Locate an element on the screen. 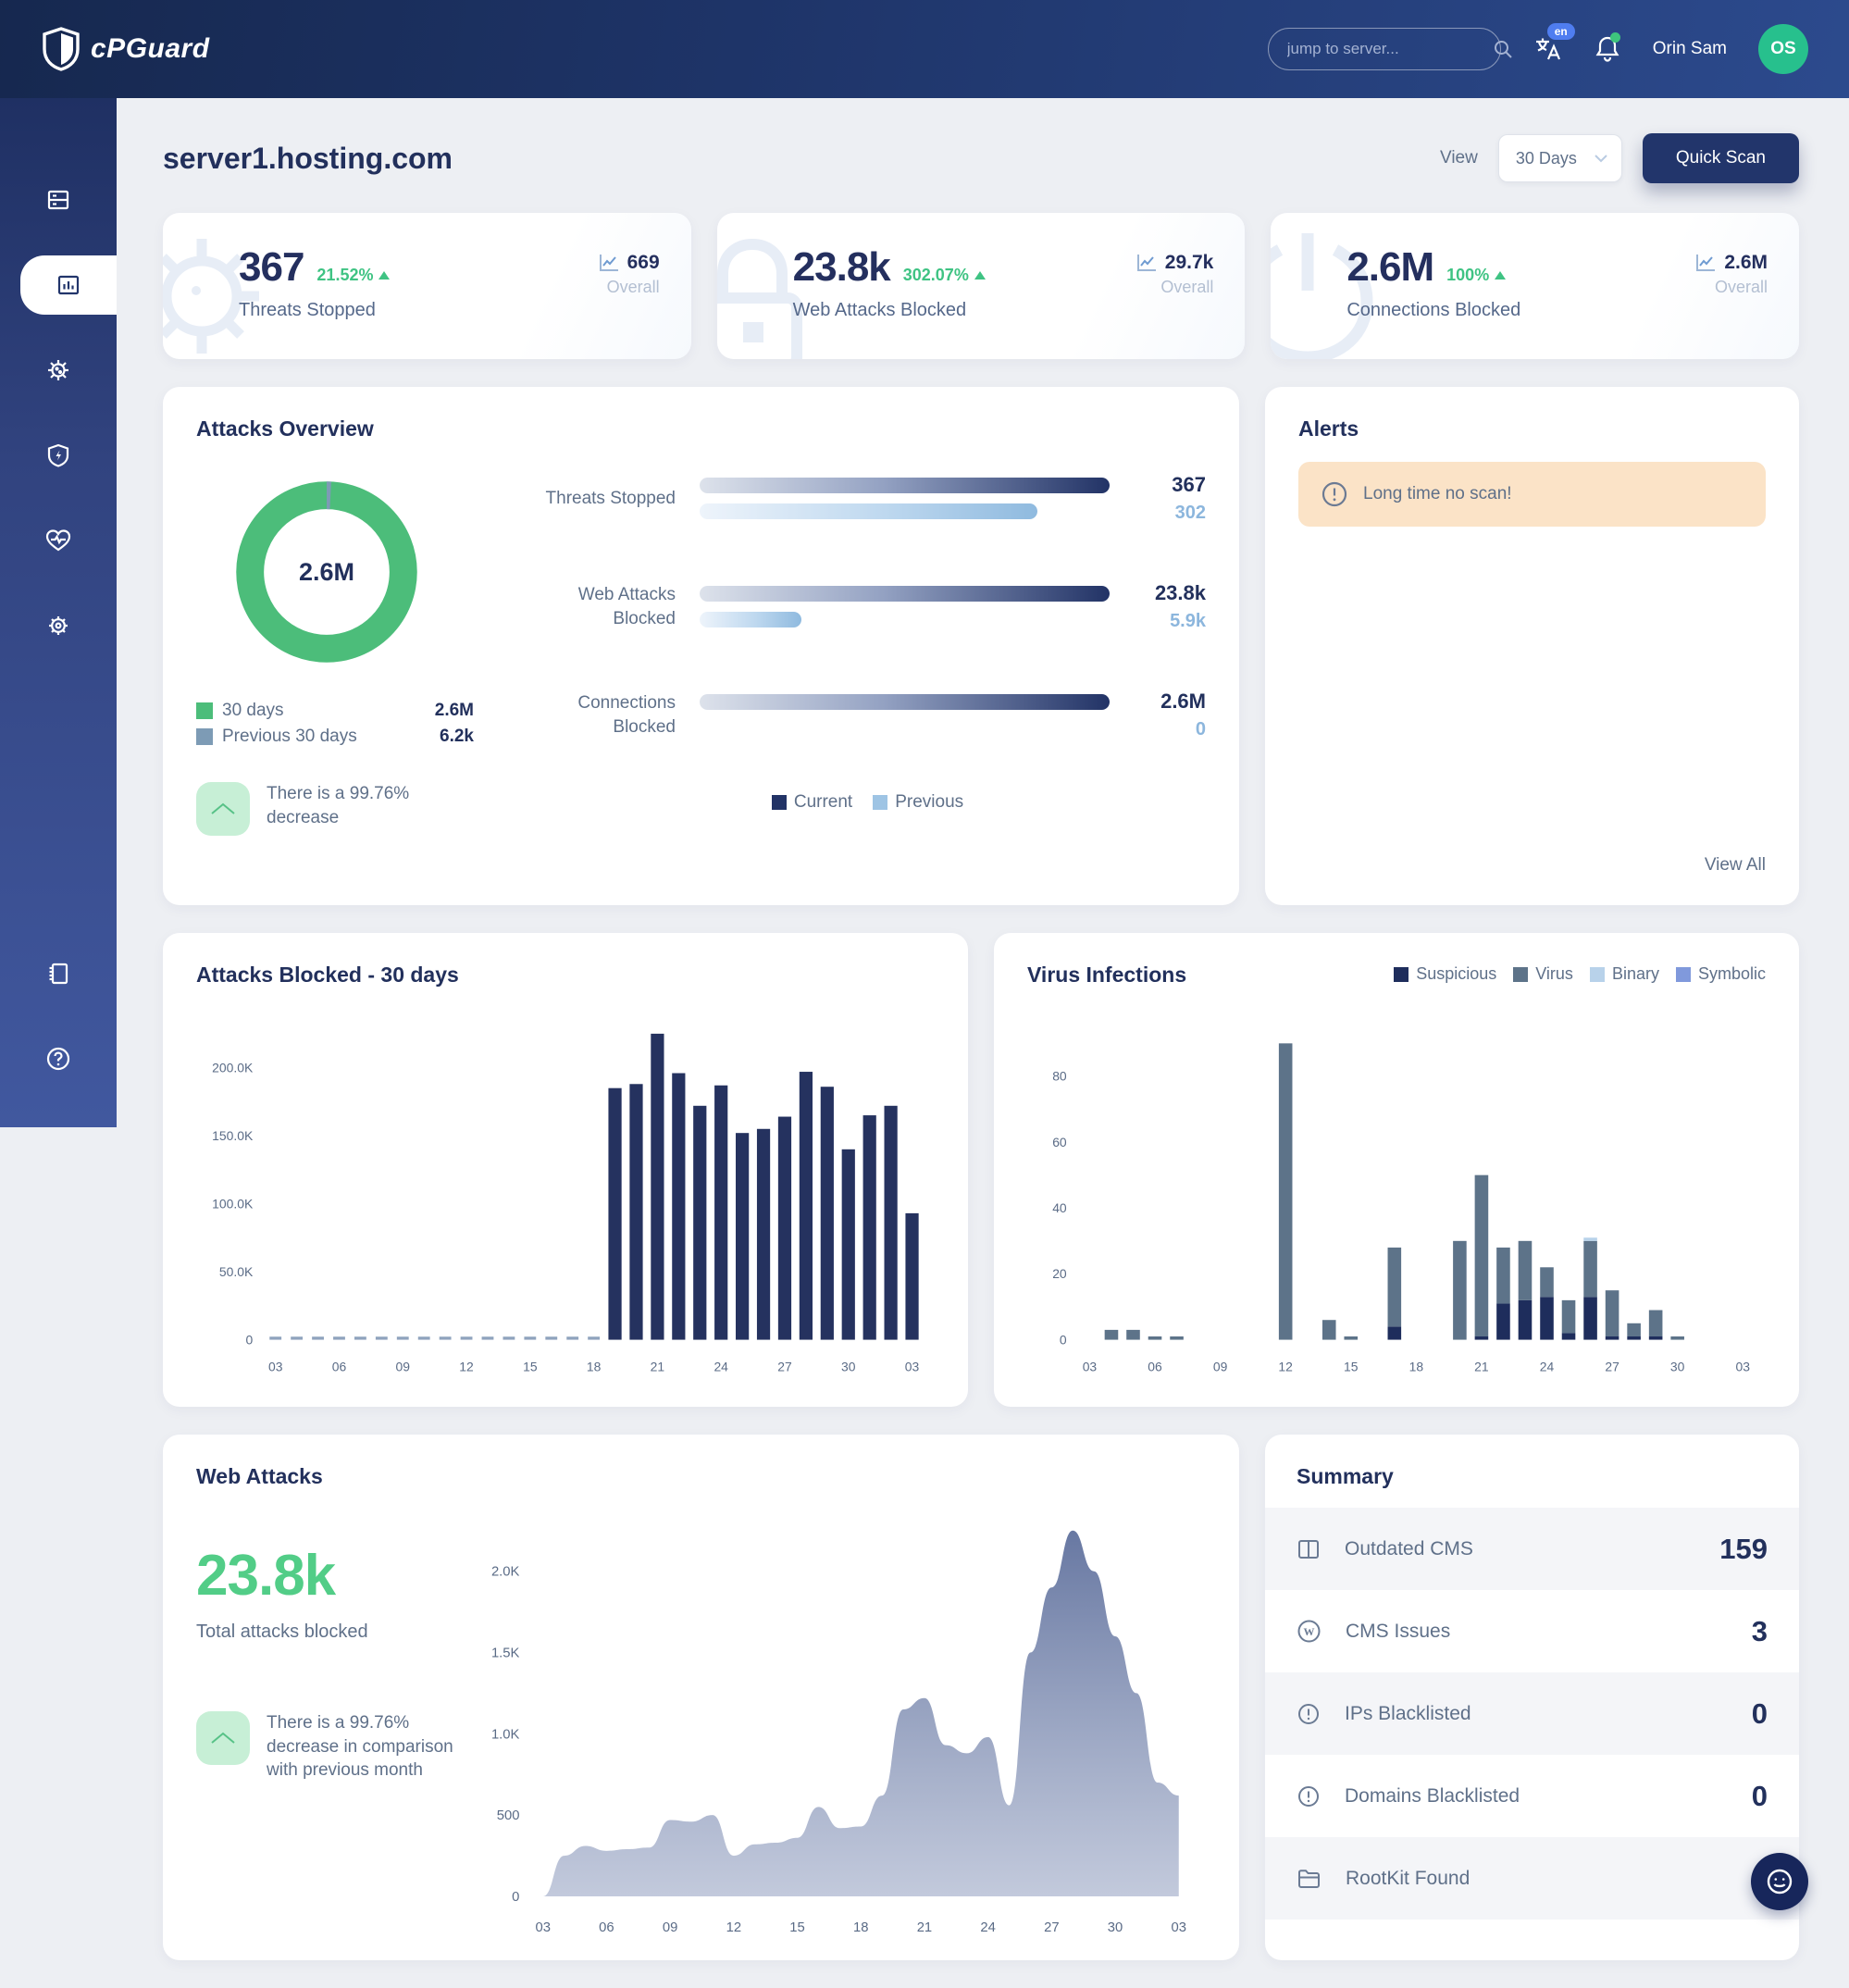 Image resolution: width=1849 pixels, height=1988 pixels. web-attacks-total: 23.8k is located at coordinates (266, 1576).